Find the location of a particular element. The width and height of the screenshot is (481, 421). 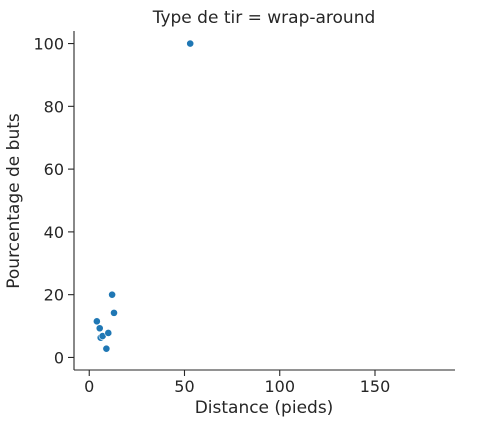

y-tick-label: 0 is located at coordinates (59, 357).